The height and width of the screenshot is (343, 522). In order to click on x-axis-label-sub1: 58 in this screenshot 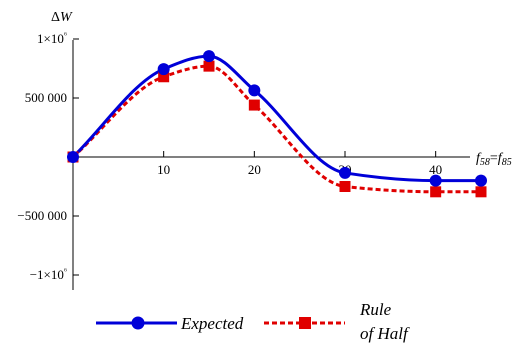, I will do `click(485, 162)`.